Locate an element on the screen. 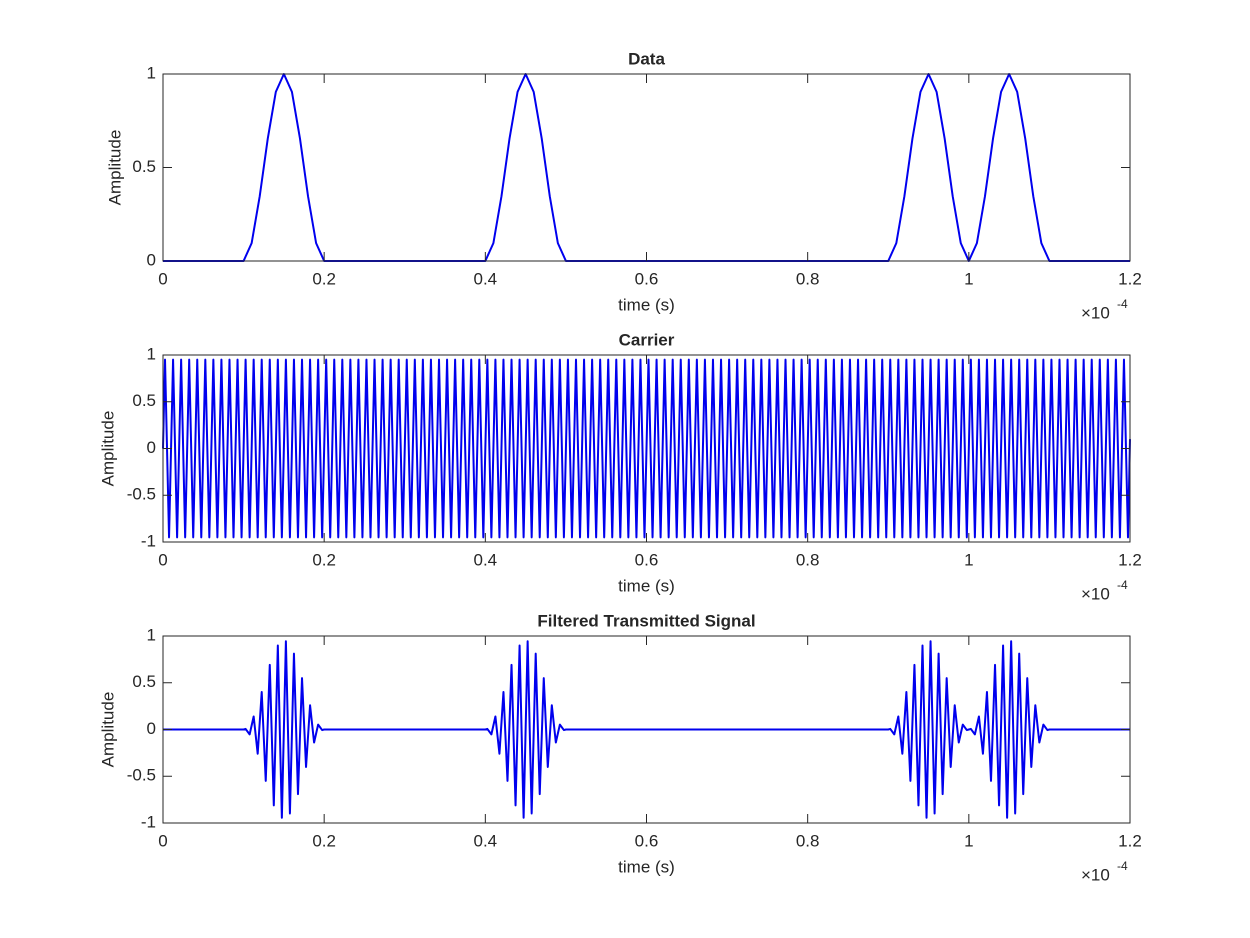 The height and width of the screenshot is (938, 1250). chart-title: Carrier is located at coordinates (647, 339).